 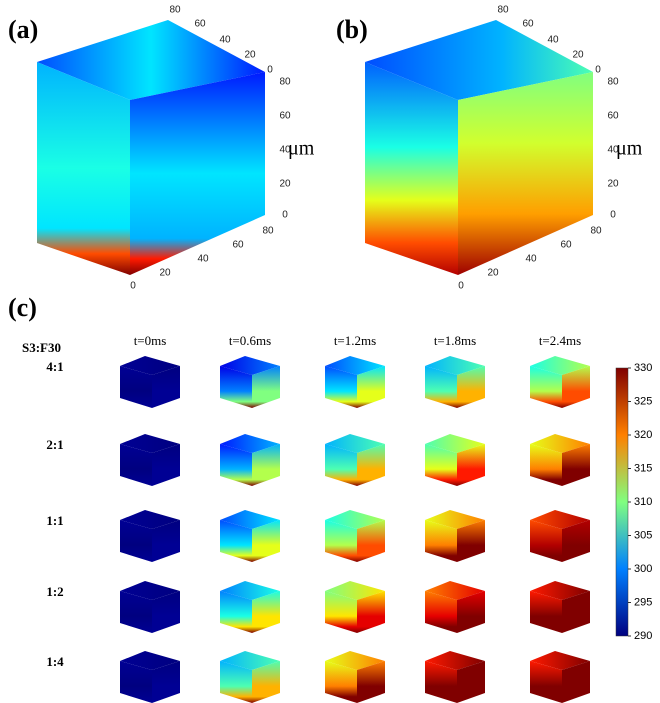 I want to click on column-label: t=0.6ms, so click(x=250, y=340).